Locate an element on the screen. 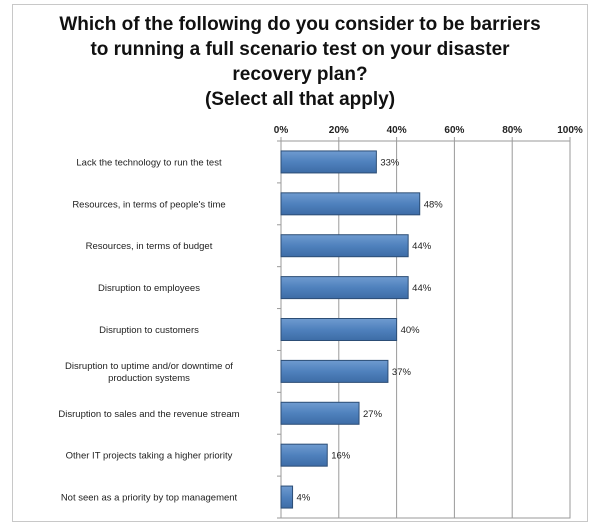 The height and width of the screenshot is (526, 600). x-tick-label: 40% is located at coordinates (397, 130).